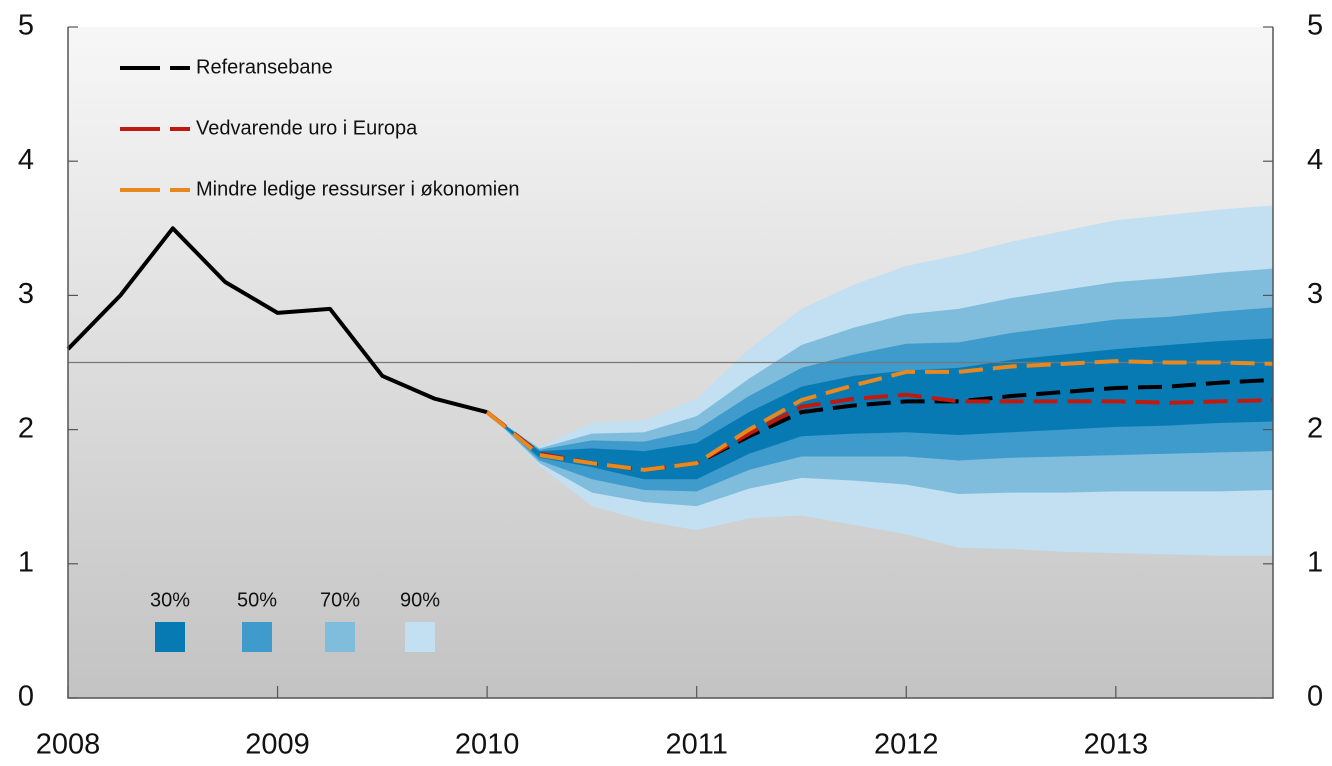 This screenshot has height=766, width=1332. I want to click on x-tick-label: 2010, so click(487, 745).